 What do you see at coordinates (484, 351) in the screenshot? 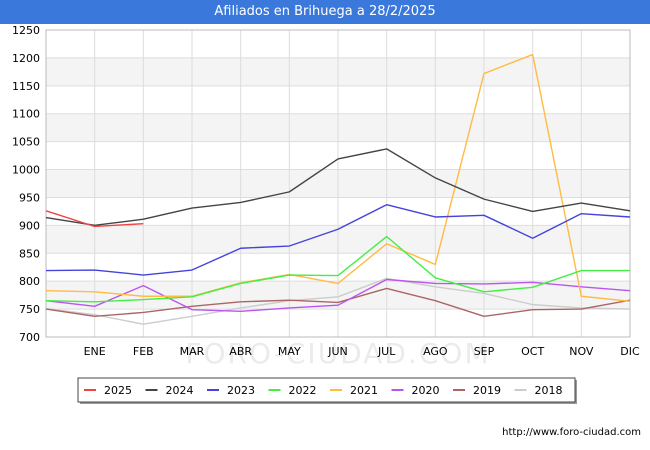
I see `x-tick-label: SEP` at bounding box center [484, 351].